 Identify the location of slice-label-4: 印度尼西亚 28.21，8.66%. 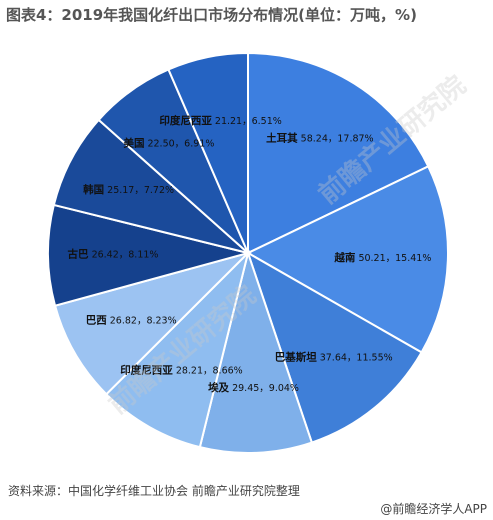
(181, 369).